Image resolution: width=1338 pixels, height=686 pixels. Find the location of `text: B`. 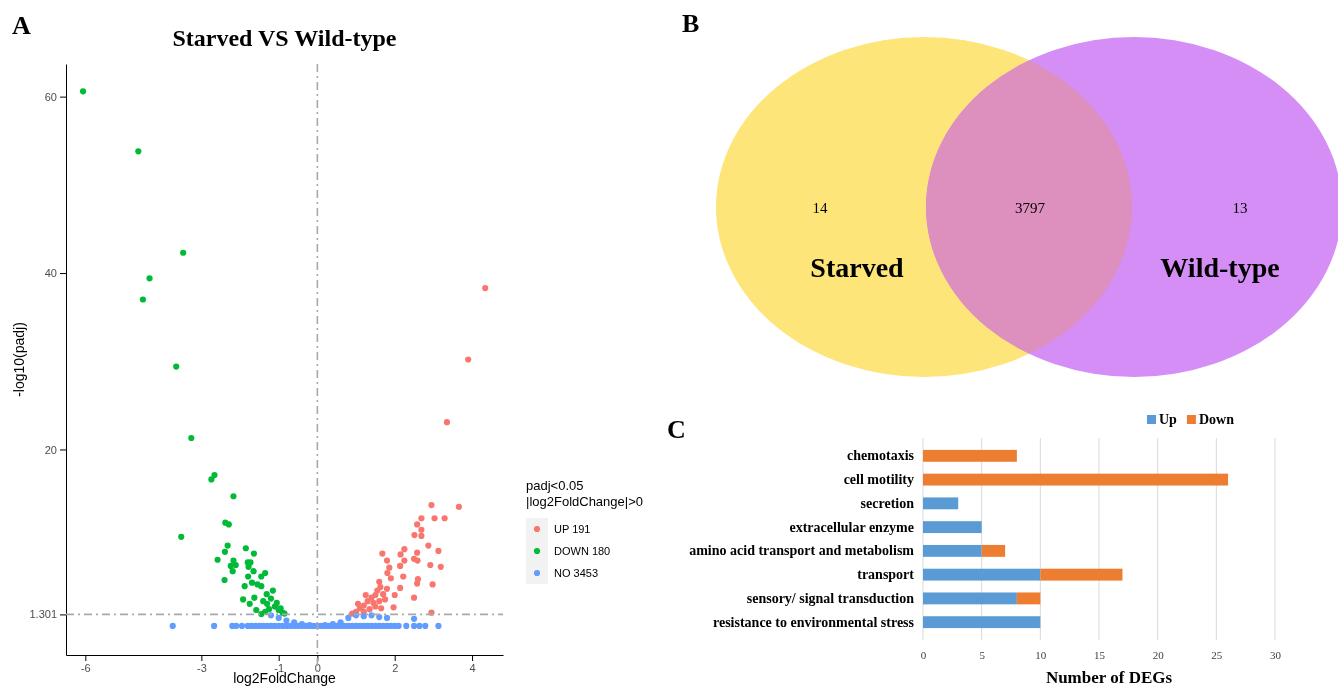

text: B is located at coordinates (691, 23).